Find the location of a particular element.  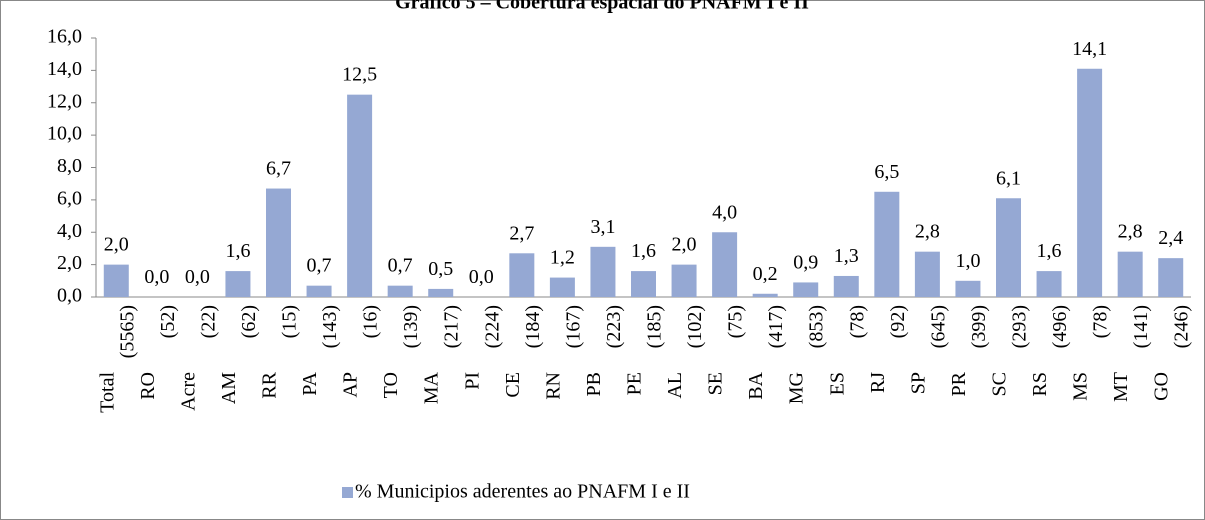

y-tick-label: 8,0 is located at coordinates (69, 166).